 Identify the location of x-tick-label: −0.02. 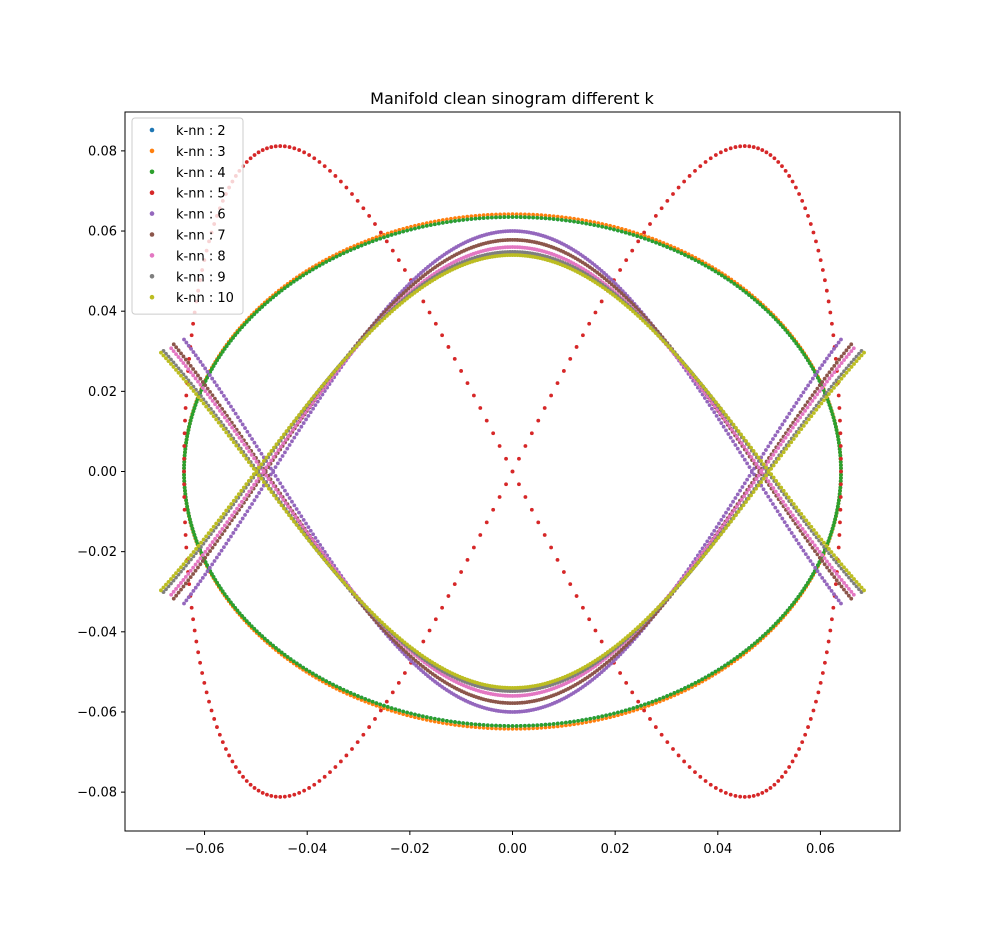
(410, 849).